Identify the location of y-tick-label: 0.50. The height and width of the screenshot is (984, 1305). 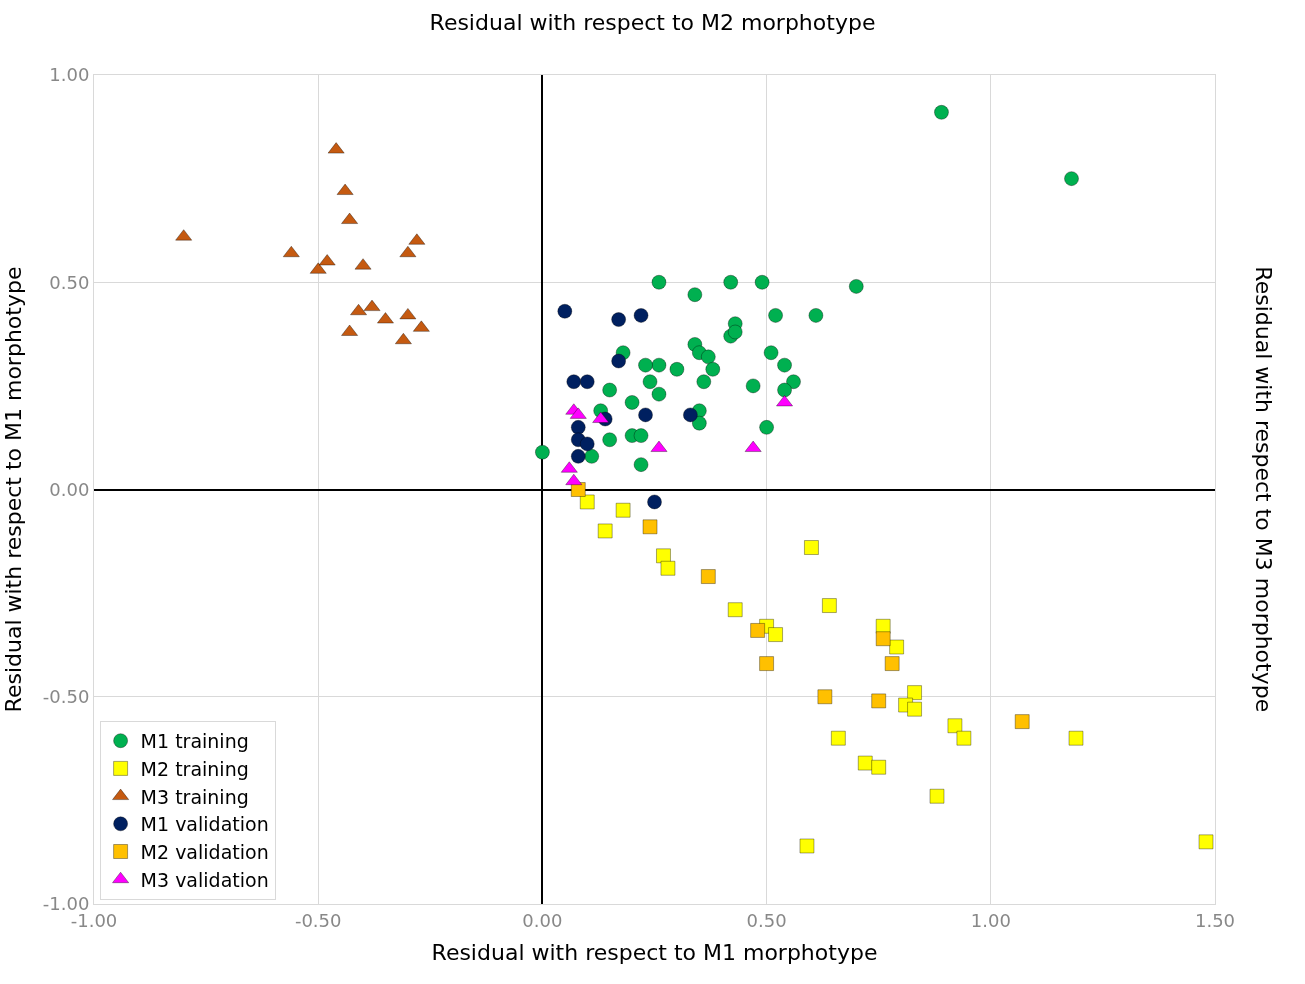
(69, 282).